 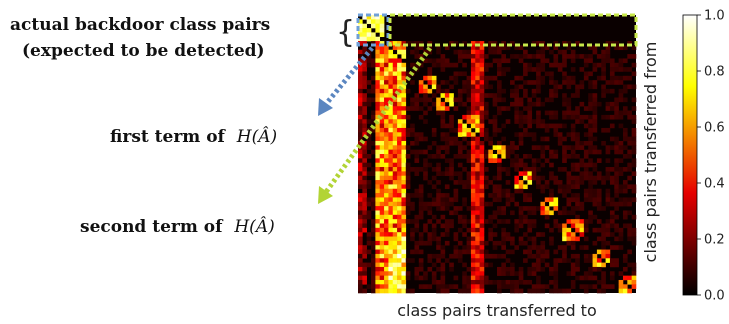 What do you see at coordinates (714, 72) in the screenshot?
I see `colorbar-tick-label: 0.8` at bounding box center [714, 72].